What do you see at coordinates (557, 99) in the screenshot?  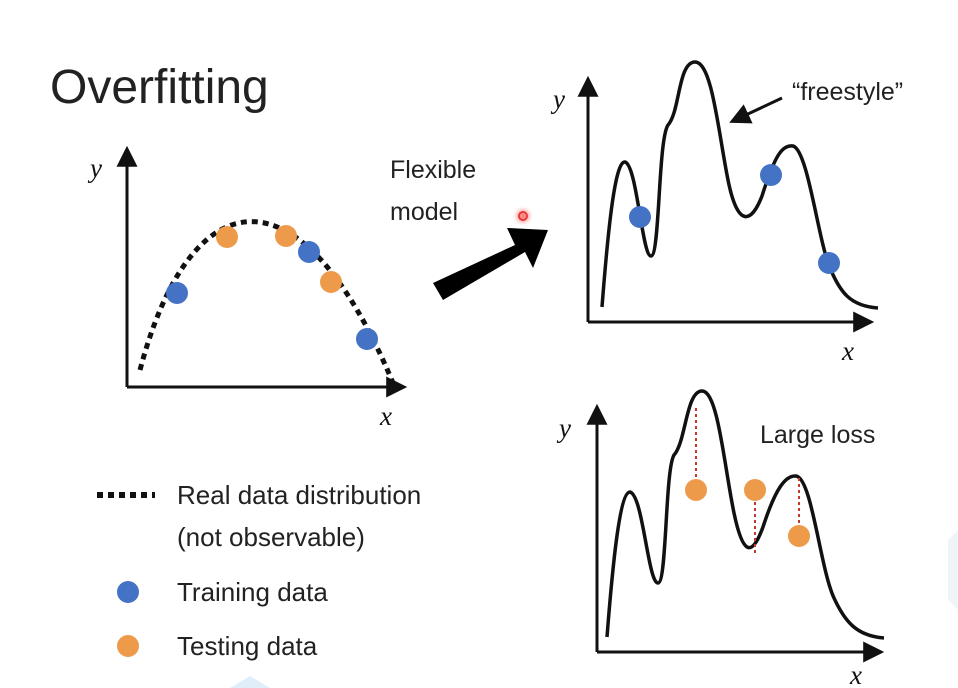 I see `tr-y-label: y` at bounding box center [557, 99].